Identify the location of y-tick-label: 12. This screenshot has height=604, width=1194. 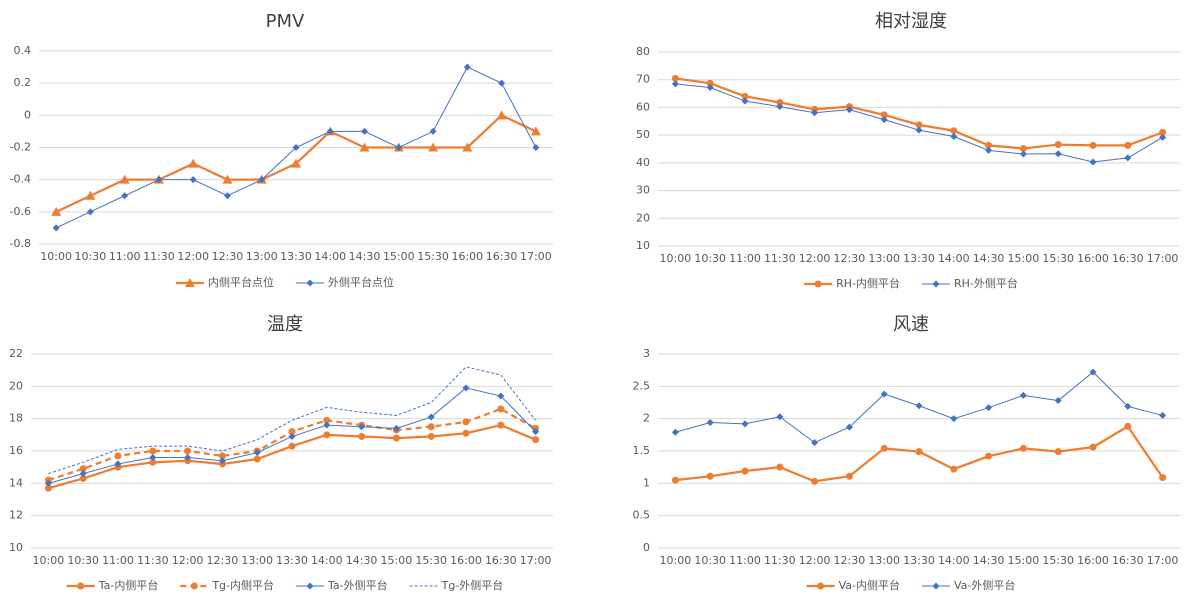
(16, 515).